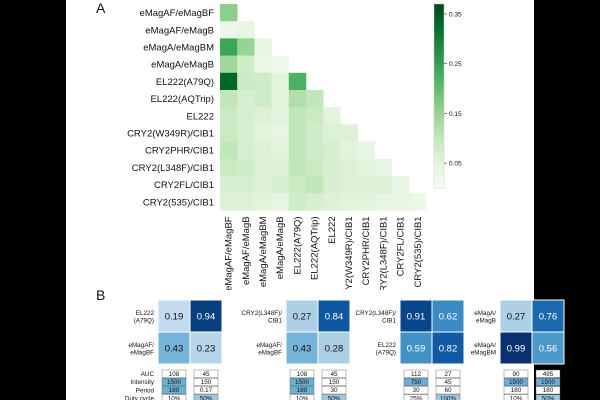  What do you see at coordinates (455, 14) in the screenshot?
I see `colorbar-tick-label: 0.35` at bounding box center [455, 14].